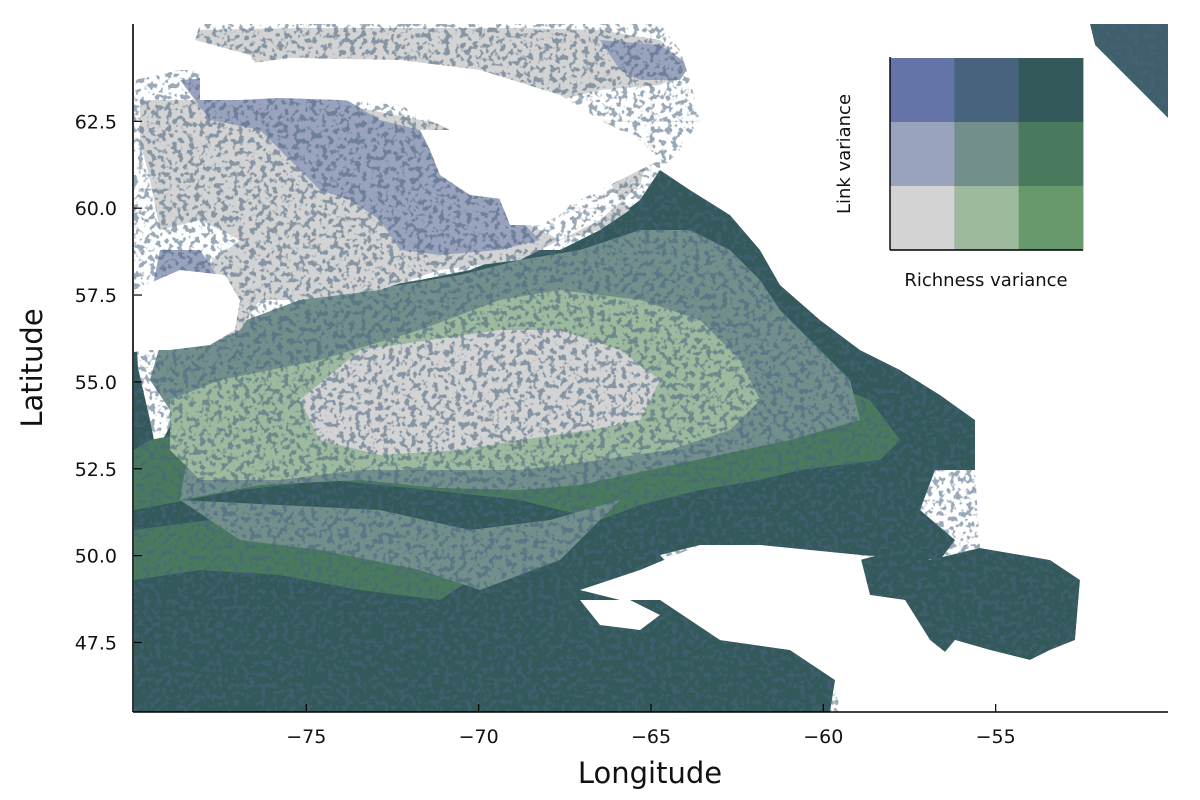 This screenshot has height=800, width=1200. What do you see at coordinates (996, 737) in the screenshot?
I see `x-tick-label: −55` at bounding box center [996, 737].